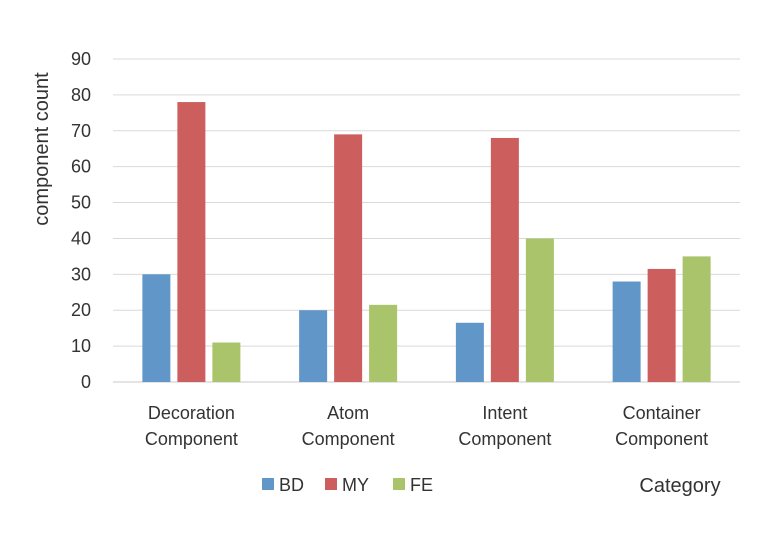 This screenshot has height=558, width=766. I want to click on y-tick-label: 90, so click(81, 59).